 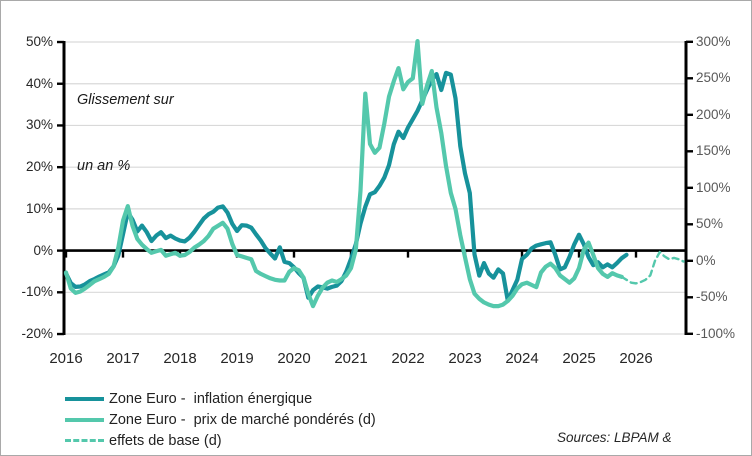 What do you see at coordinates (39, 167) in the screenshot?
I see `left-axis-label: 20%` at bounding box center [39, 167].